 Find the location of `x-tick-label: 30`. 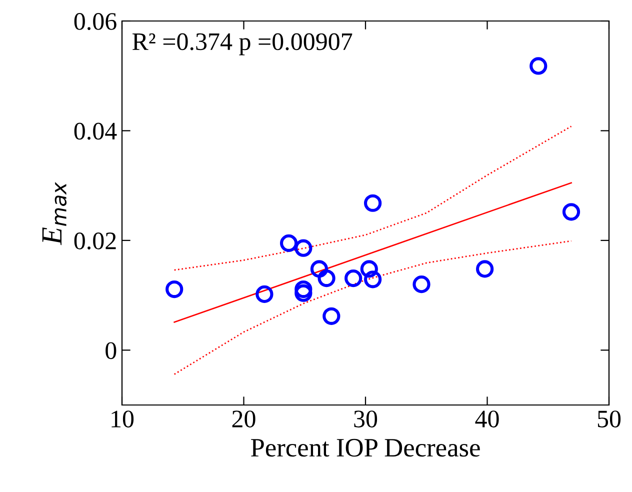

x-tick-label: 30 is located at coordinates (366, 419).